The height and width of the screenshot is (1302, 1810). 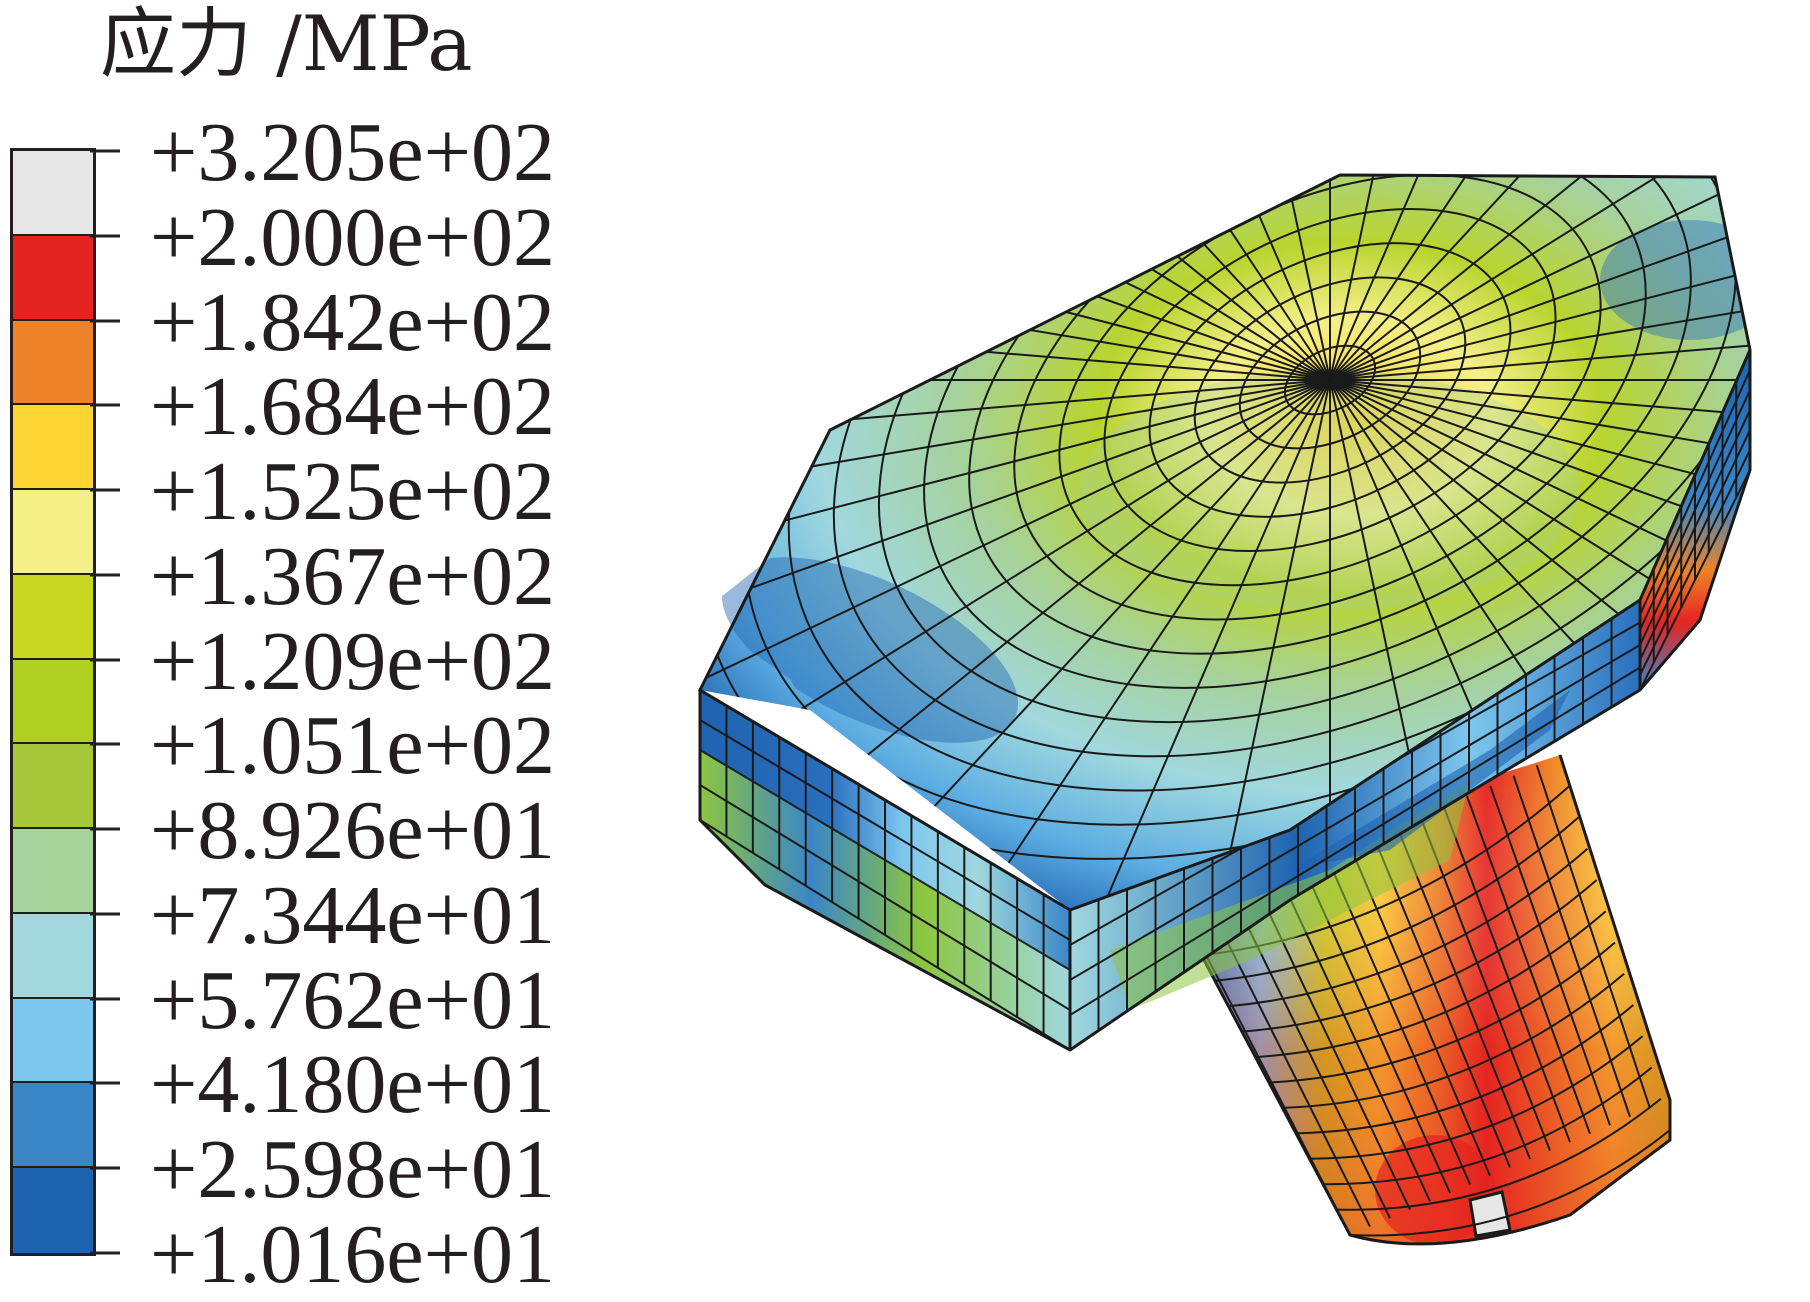 I want to click on legend-tick-label: +7.344e+01, so click(x=353, y=915).